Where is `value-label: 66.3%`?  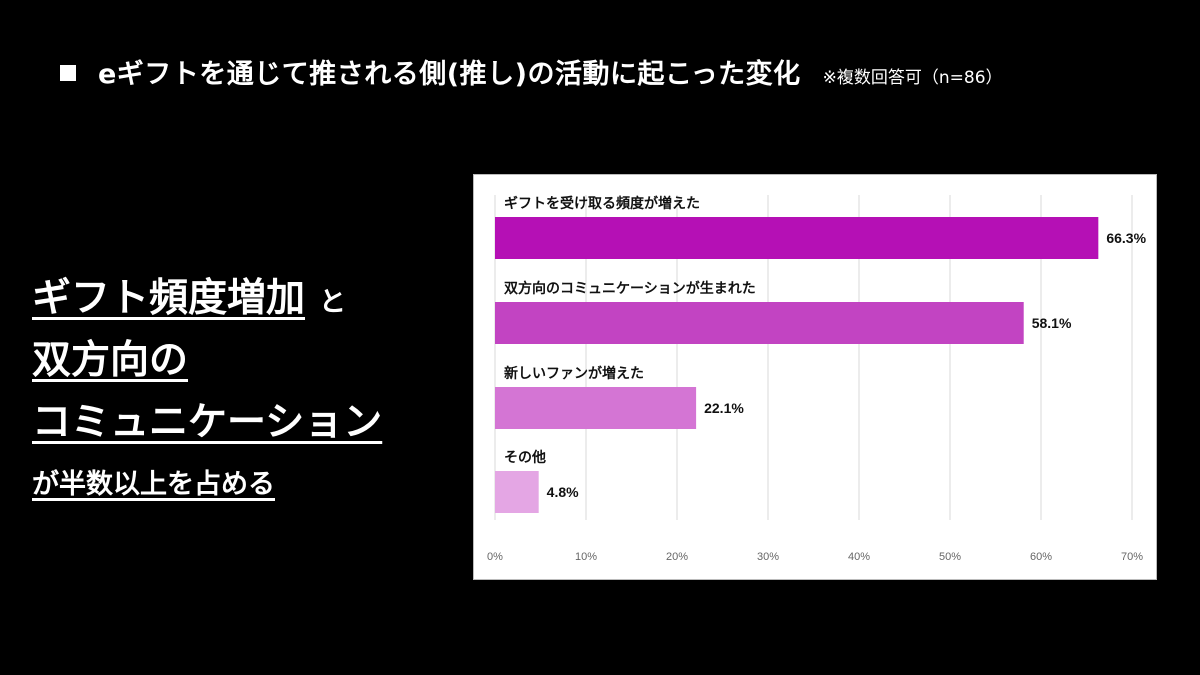 value-label: 66.3% is located at coordinates (1126, 238).